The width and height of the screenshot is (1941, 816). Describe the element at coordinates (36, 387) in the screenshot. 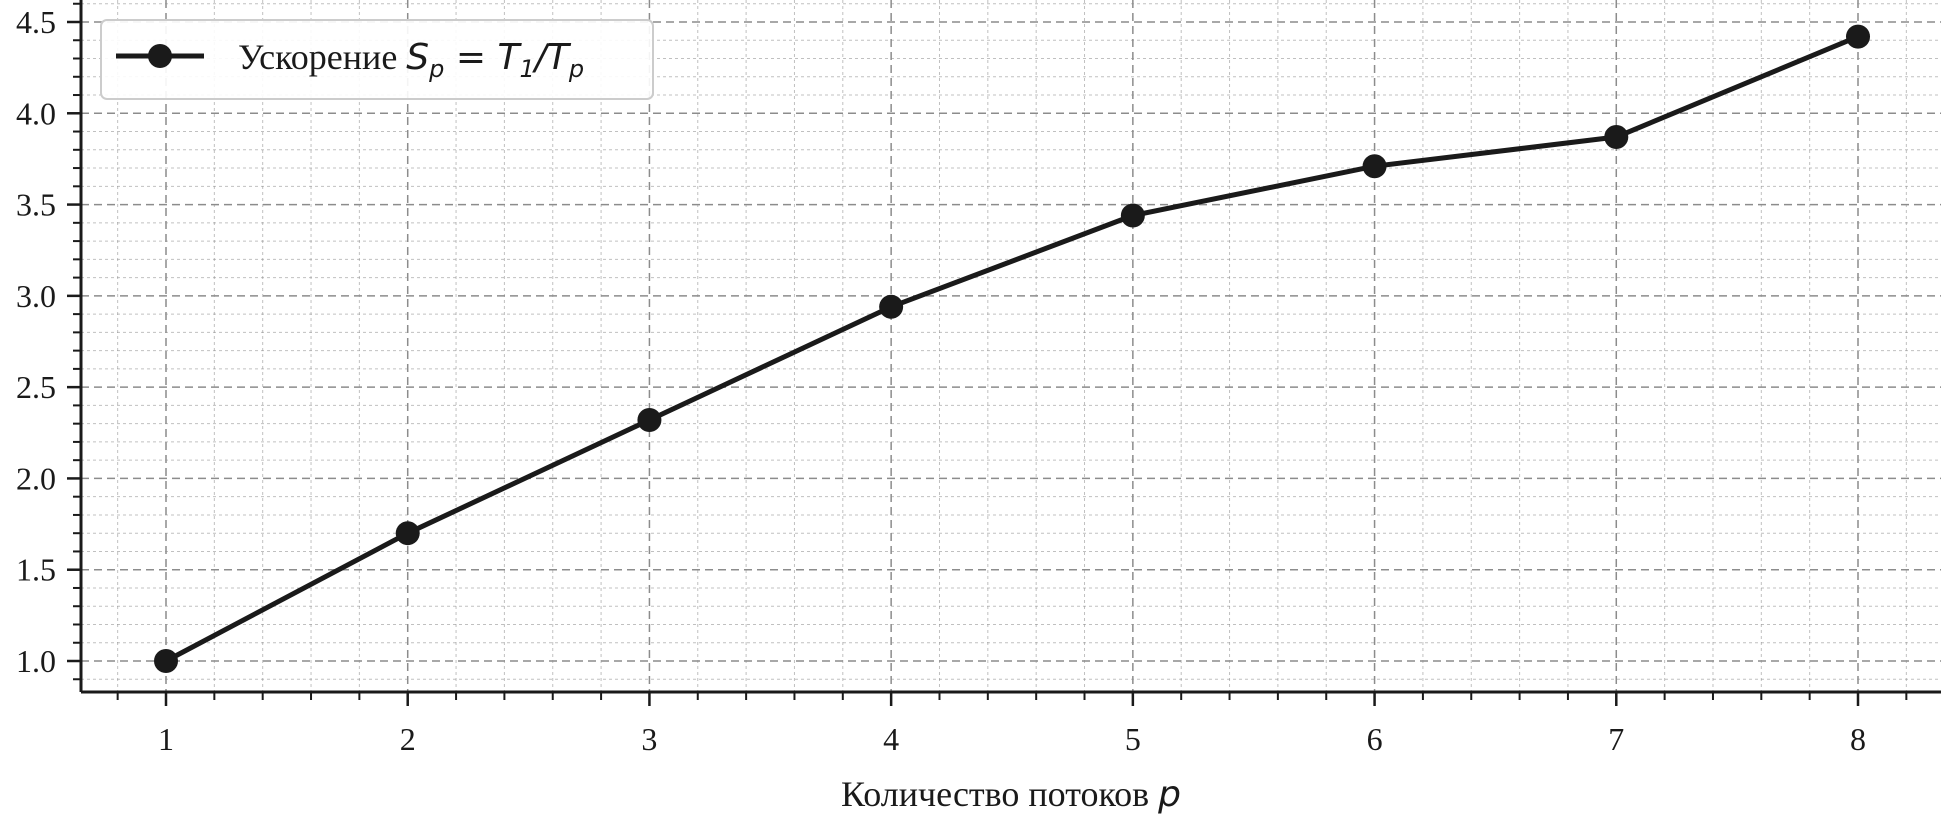

I see `y-tick-label: 2.5` at that location.